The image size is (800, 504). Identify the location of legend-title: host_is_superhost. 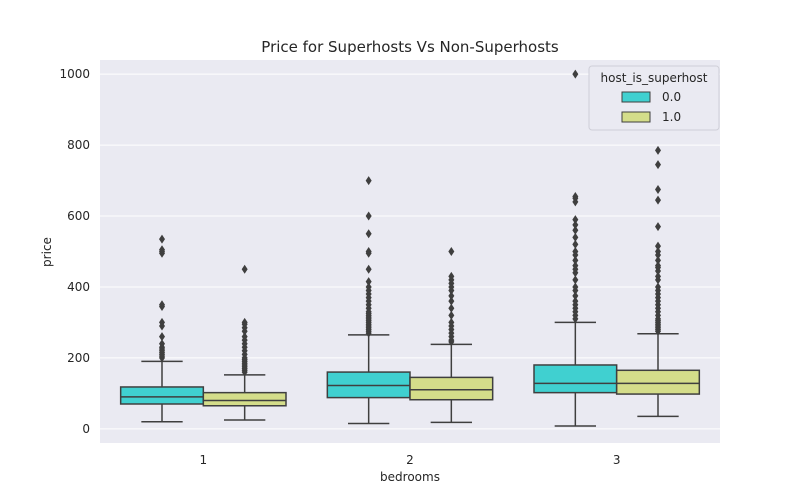
(654, 78).